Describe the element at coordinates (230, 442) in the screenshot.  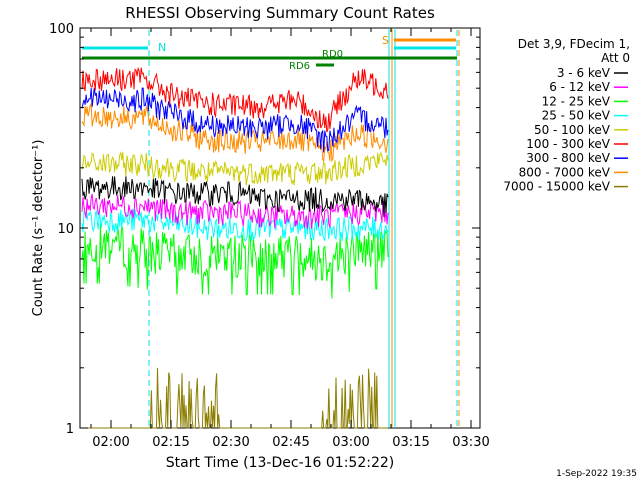
I see `x-tick-label: 02:30` at that location.